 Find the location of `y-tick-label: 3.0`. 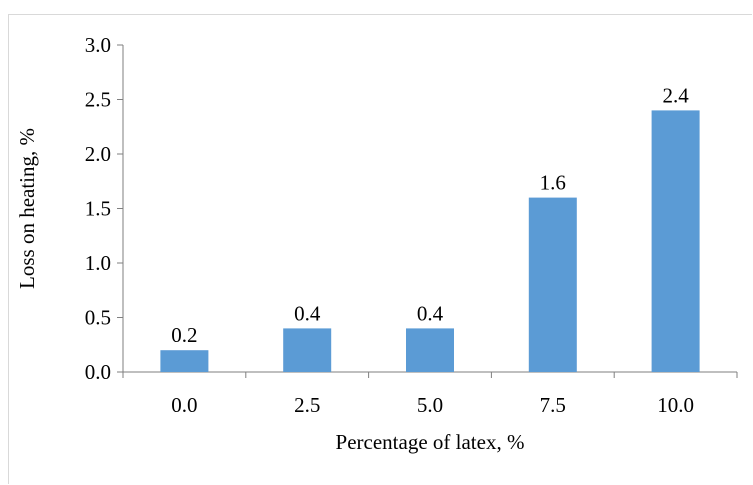

y-tick-label: 3.0 is located at coordinates (98, 45).